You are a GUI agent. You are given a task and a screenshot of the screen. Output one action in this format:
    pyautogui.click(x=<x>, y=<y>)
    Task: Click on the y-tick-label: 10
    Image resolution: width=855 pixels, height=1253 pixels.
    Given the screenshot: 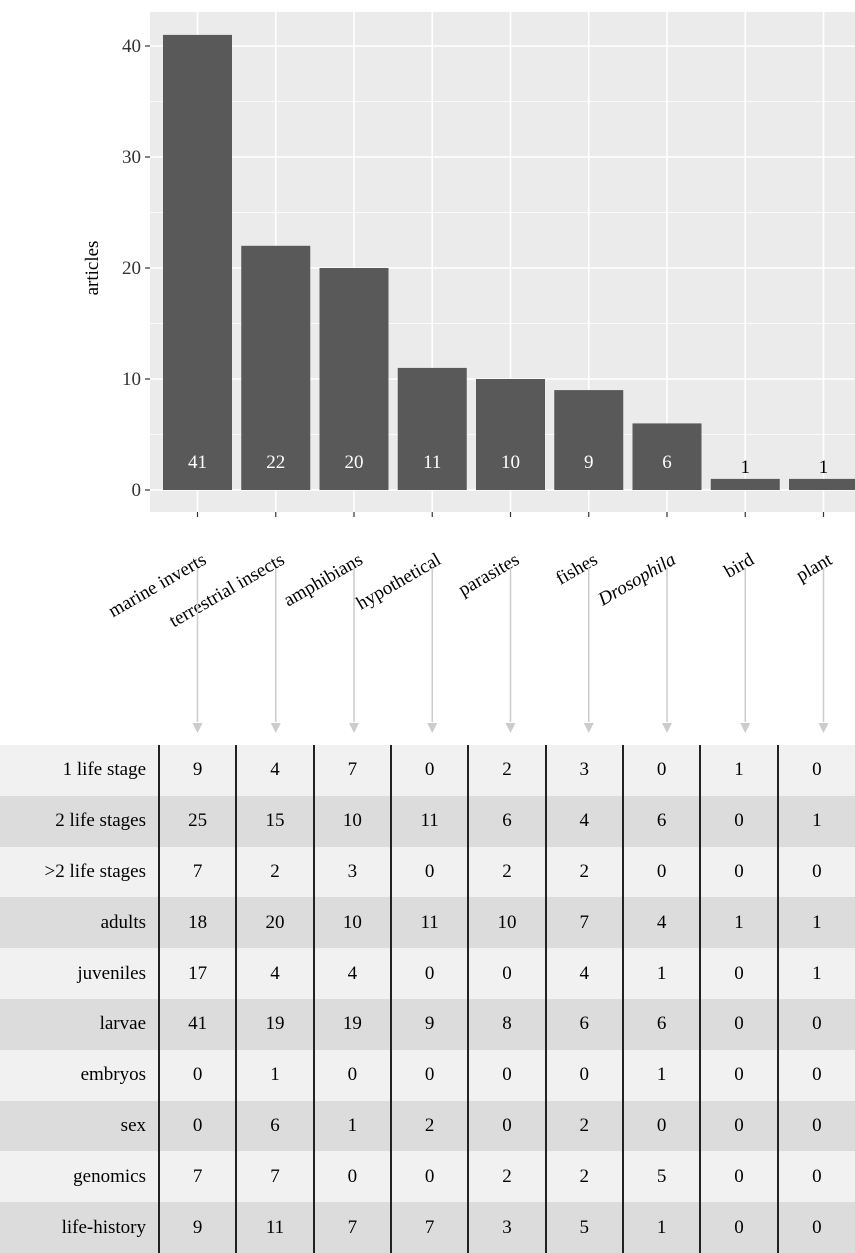 What is the action you would take?
    pyautogui.click(x=131, y=379)
    